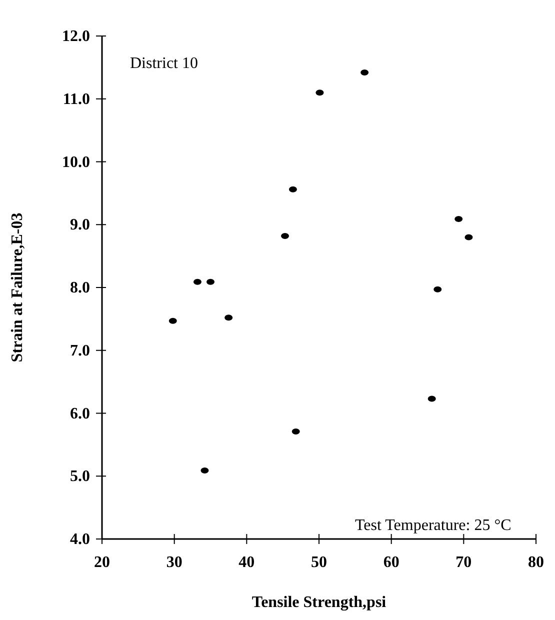 The image size is (555, 620). I want to click on x-tick-label: 40, so click(246, 562).